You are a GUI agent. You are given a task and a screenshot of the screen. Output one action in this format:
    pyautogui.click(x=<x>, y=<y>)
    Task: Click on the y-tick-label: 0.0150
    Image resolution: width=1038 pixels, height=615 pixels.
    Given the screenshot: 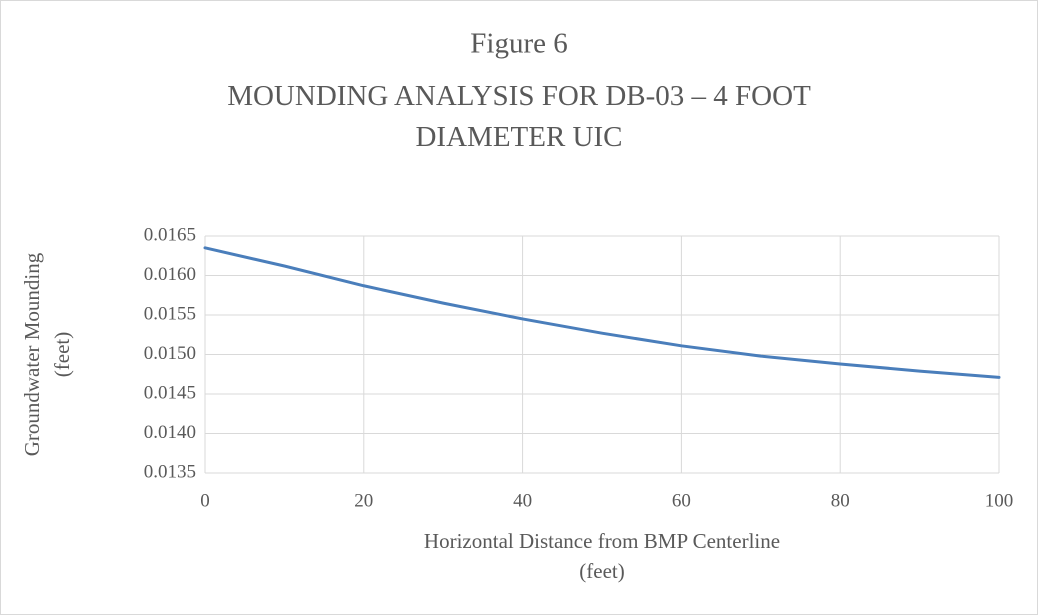 What is the action you would take?
    pyautogui.click(x=170, y=353)
    